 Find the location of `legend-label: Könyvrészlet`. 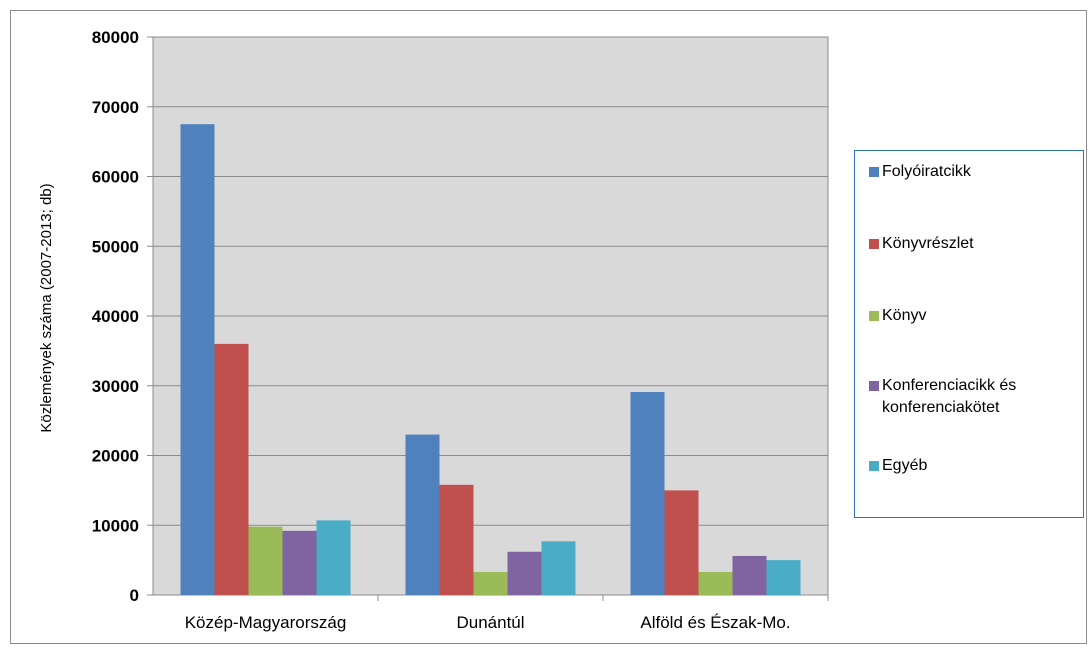

legend-label: Könyvrészlet is located at coordinates (928, 243).